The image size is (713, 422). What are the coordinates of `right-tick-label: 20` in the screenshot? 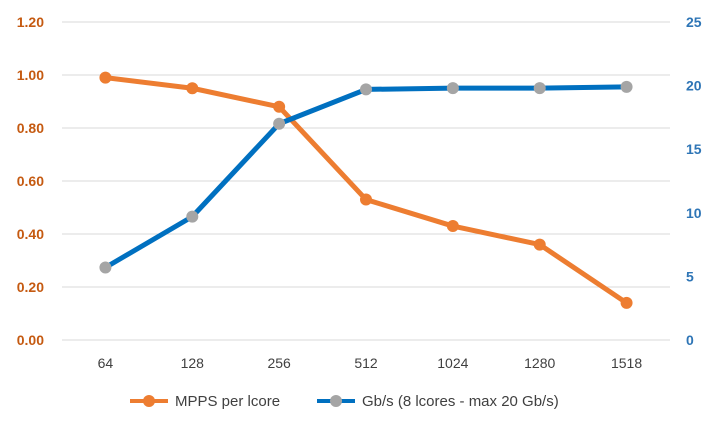 It's located at (694, 86).